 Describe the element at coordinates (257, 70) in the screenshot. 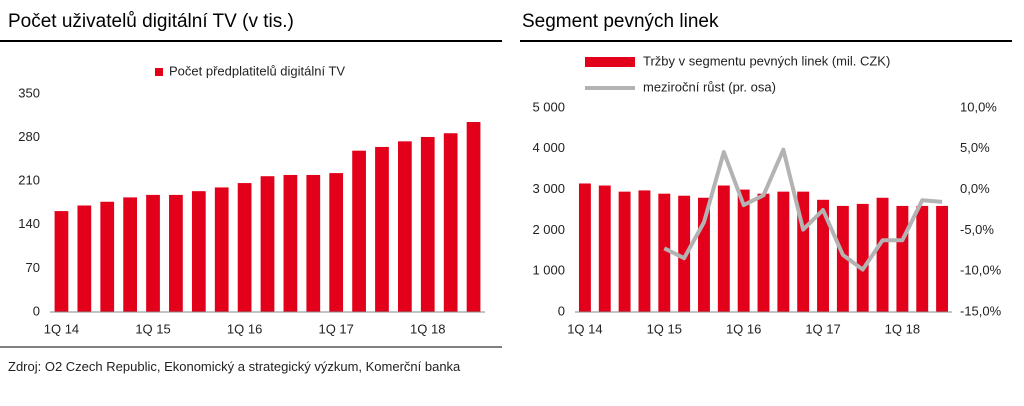

I see `legend-label: Počet předplatitelů digitální TV` at that location.